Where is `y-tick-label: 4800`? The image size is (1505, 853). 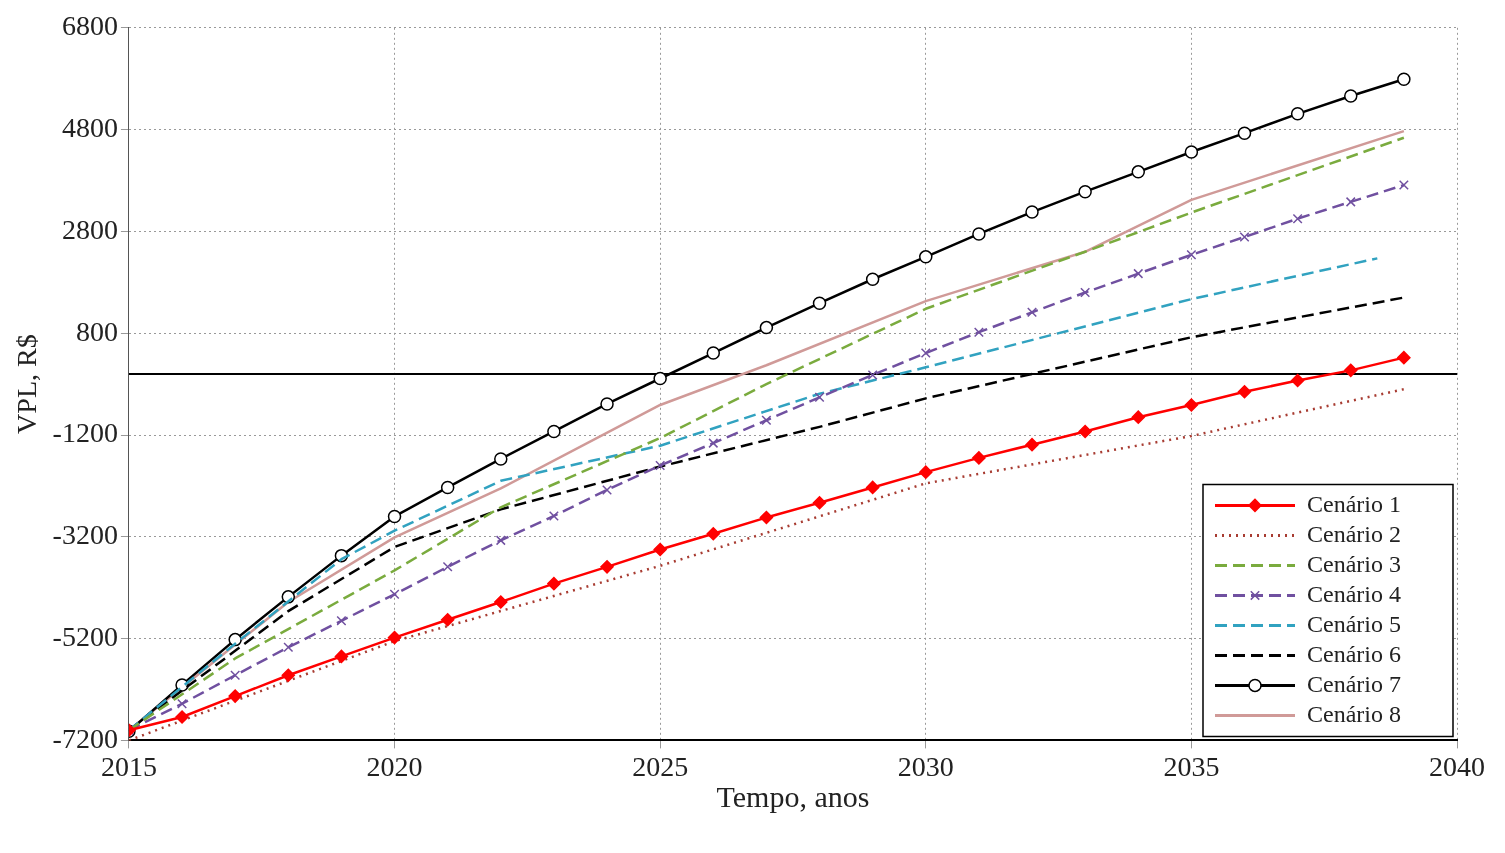
y-tick-label: 4800 is located at coordinates (89, 127).